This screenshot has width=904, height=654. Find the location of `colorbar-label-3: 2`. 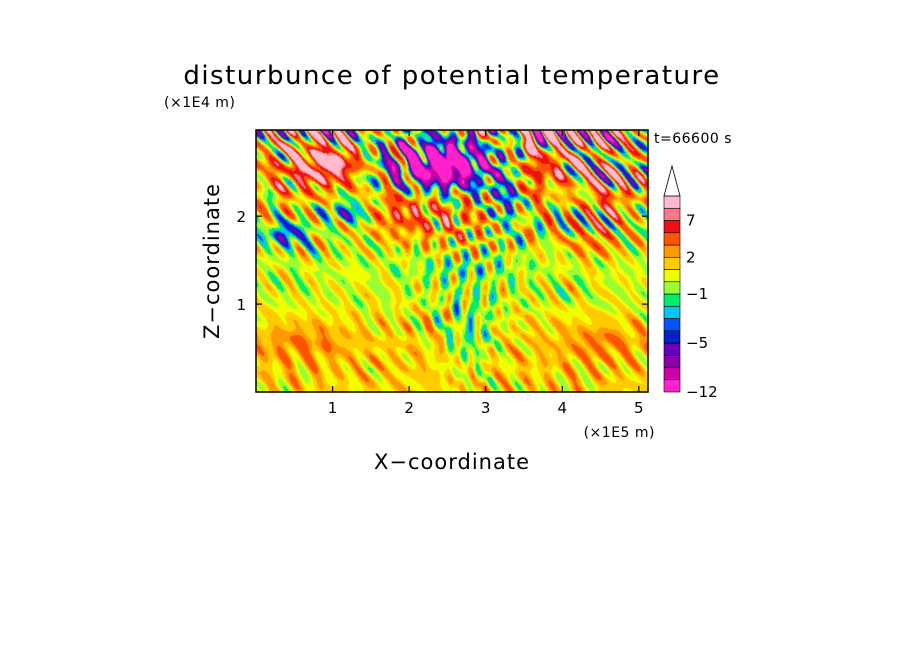

colorbar-label-3: 2 is located at coordinates (691, 257).